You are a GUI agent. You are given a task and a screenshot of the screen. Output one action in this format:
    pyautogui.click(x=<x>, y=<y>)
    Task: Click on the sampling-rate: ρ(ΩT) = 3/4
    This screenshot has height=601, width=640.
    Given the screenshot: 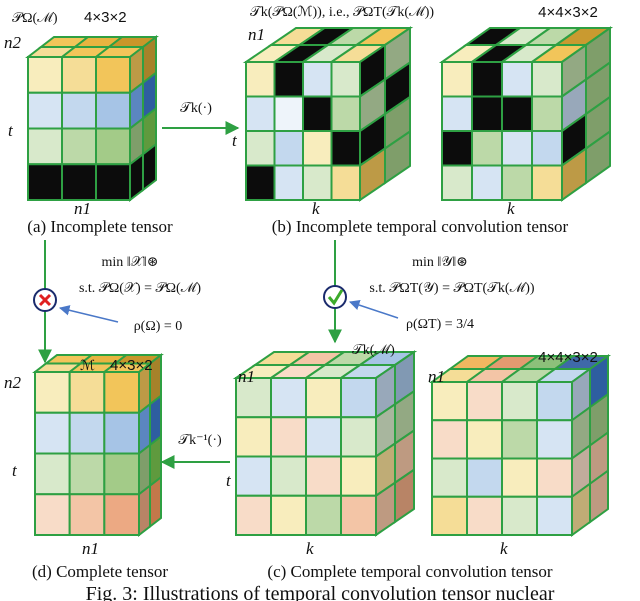 What is the action you would take?
    pyautogui.click(x=440, y=324)
    